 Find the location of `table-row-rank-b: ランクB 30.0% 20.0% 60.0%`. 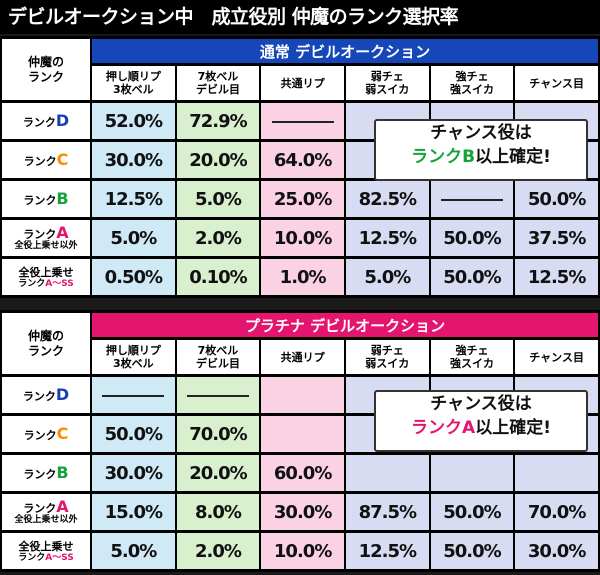

table-row-rank-b: ランクB 30.0% 20.0% 60.0% is located at coordinates (300, 473).